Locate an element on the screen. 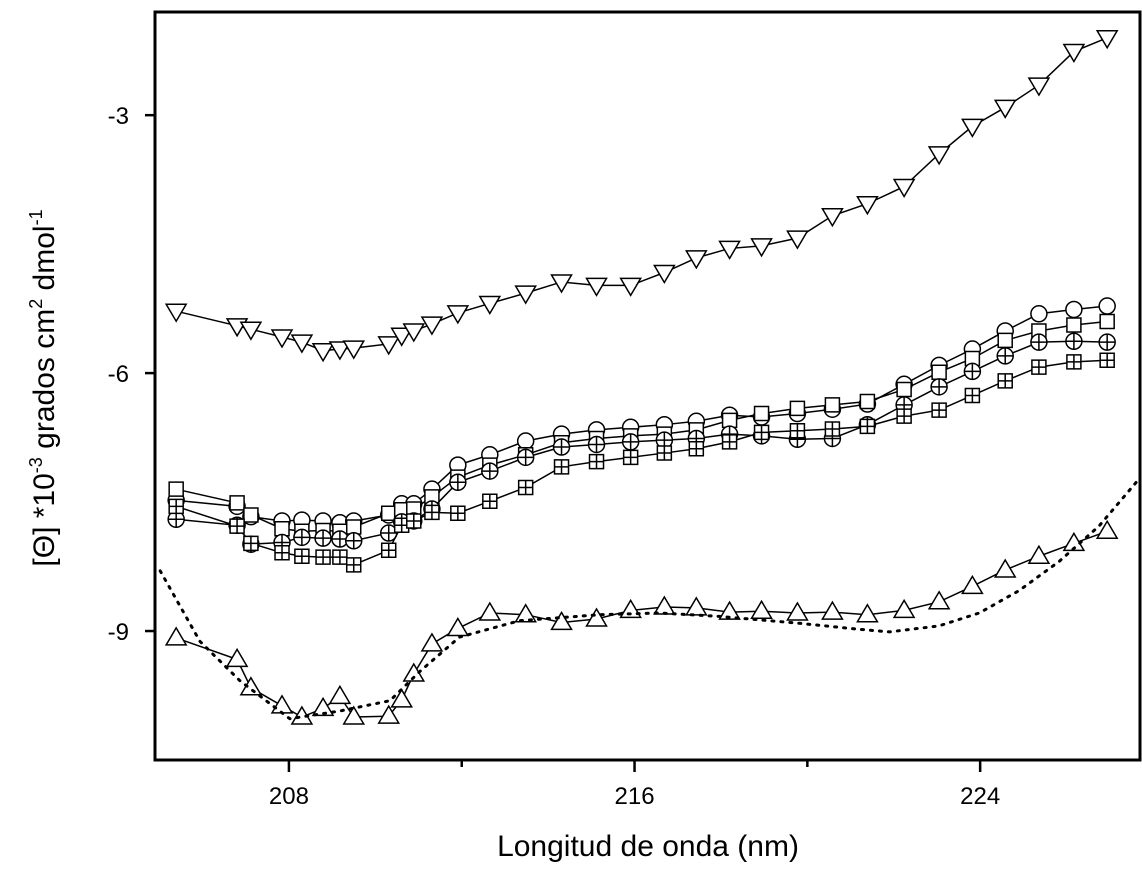 The height and width of the screenshot is (872, 1142). x-tick-label: 208 is located at coordinates (289, 796).